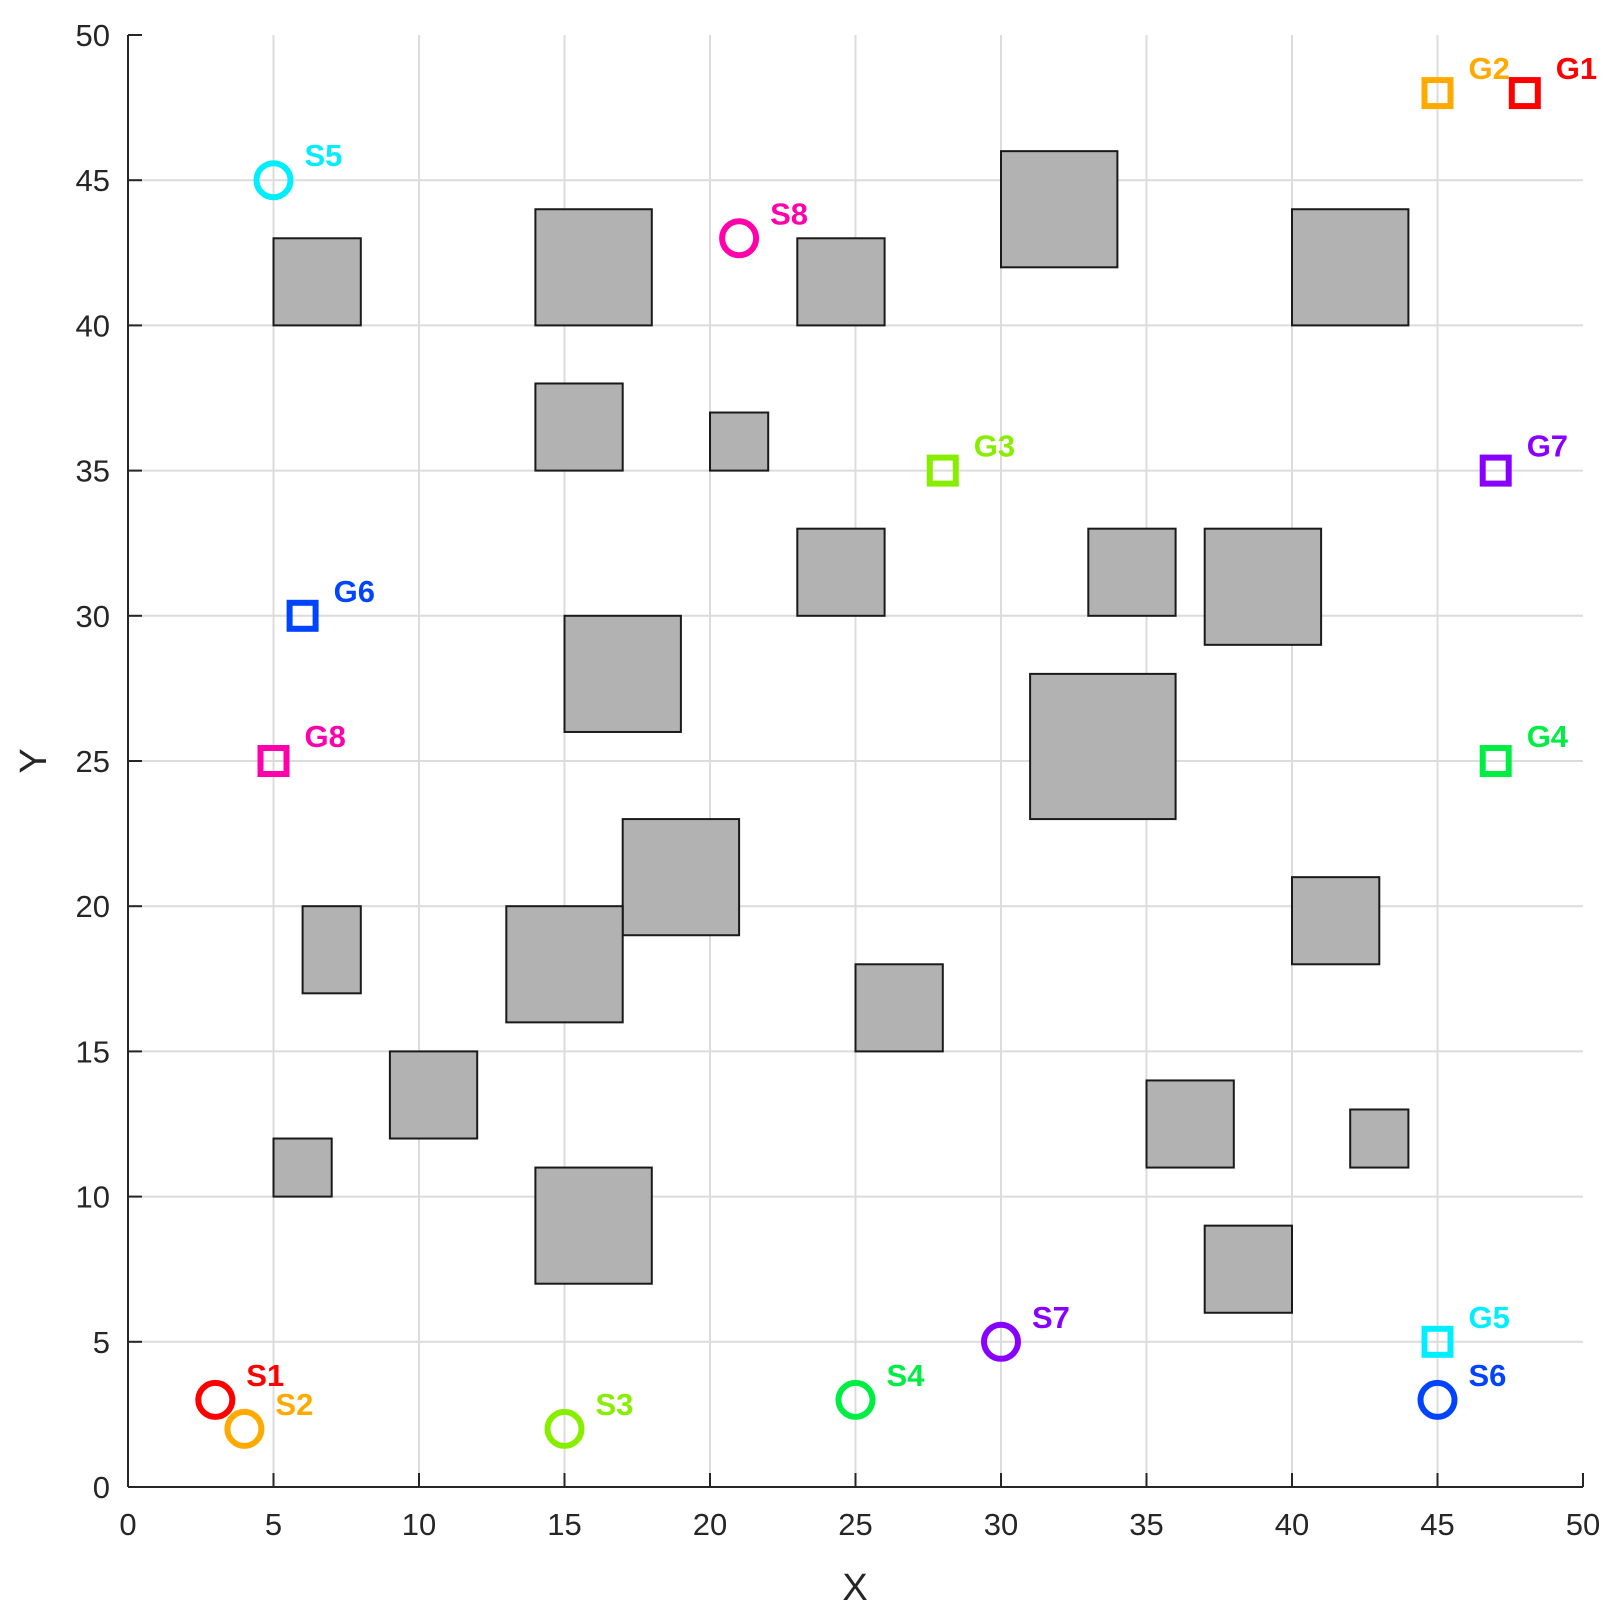 The width and height of the screenshot is (1619, 1611). What do you see at coordinates (325, 736) in the screenshot?
I see `point-label-g8: G8` at bounding box center [325, 736].